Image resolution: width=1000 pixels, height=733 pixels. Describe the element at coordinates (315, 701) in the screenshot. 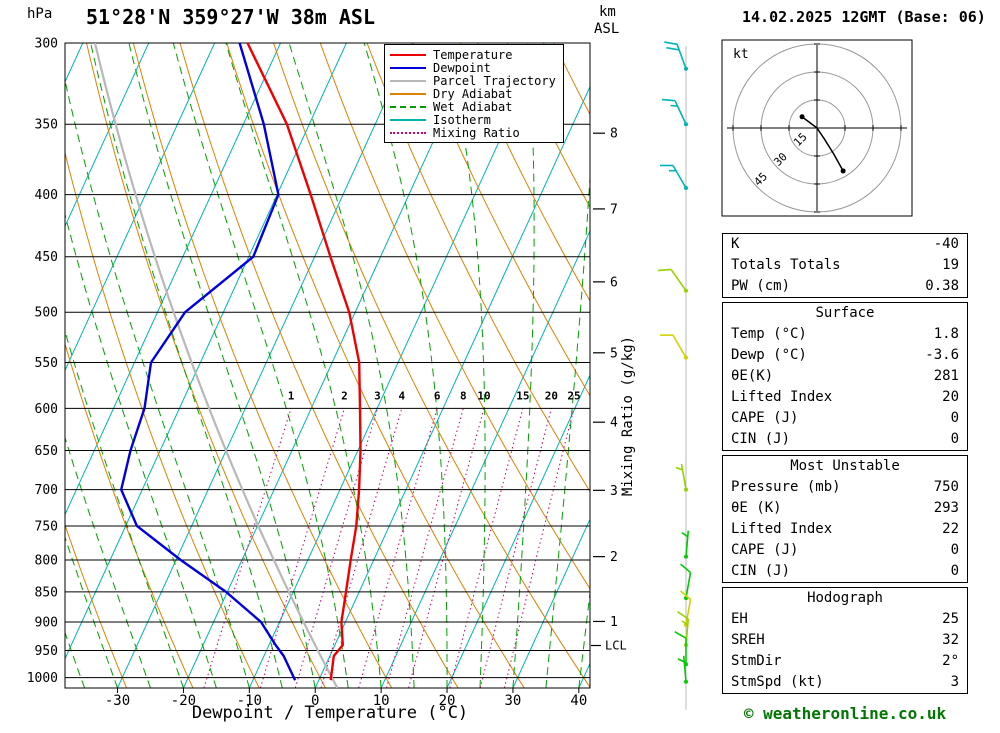

I see `svg-text: 0` at that location.